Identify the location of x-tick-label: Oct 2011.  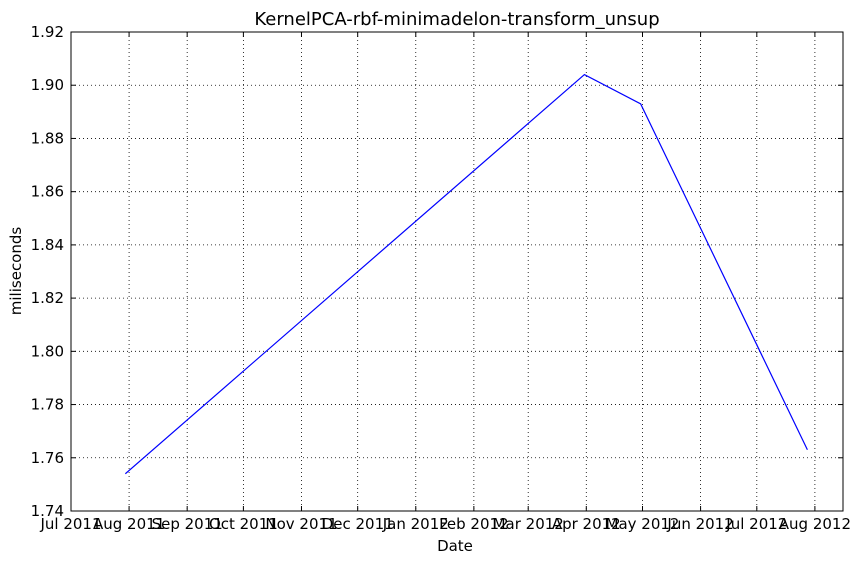
(243, 524).